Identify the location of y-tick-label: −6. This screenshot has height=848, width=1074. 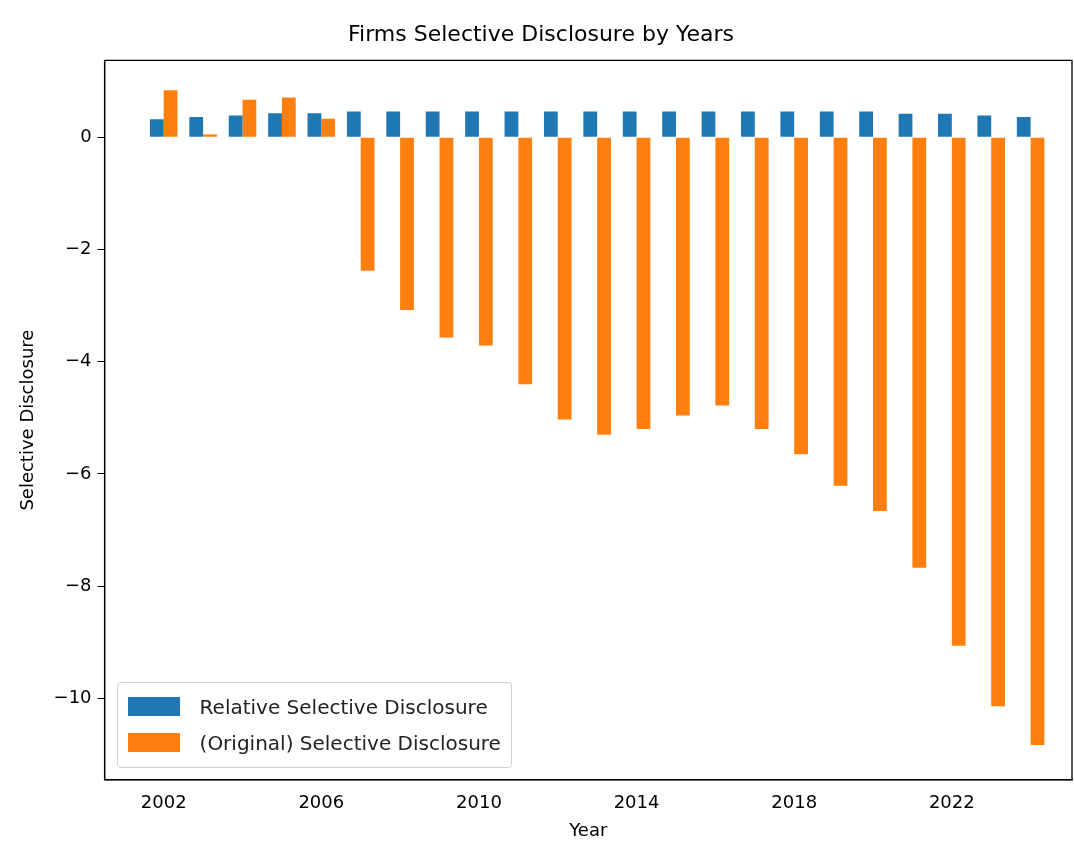
(78, 472).